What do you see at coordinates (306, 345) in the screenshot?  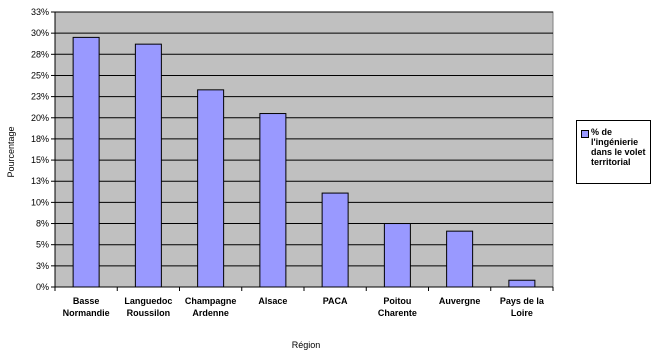 I see `x-axis-title: Région` at bounding box center [306, 345].